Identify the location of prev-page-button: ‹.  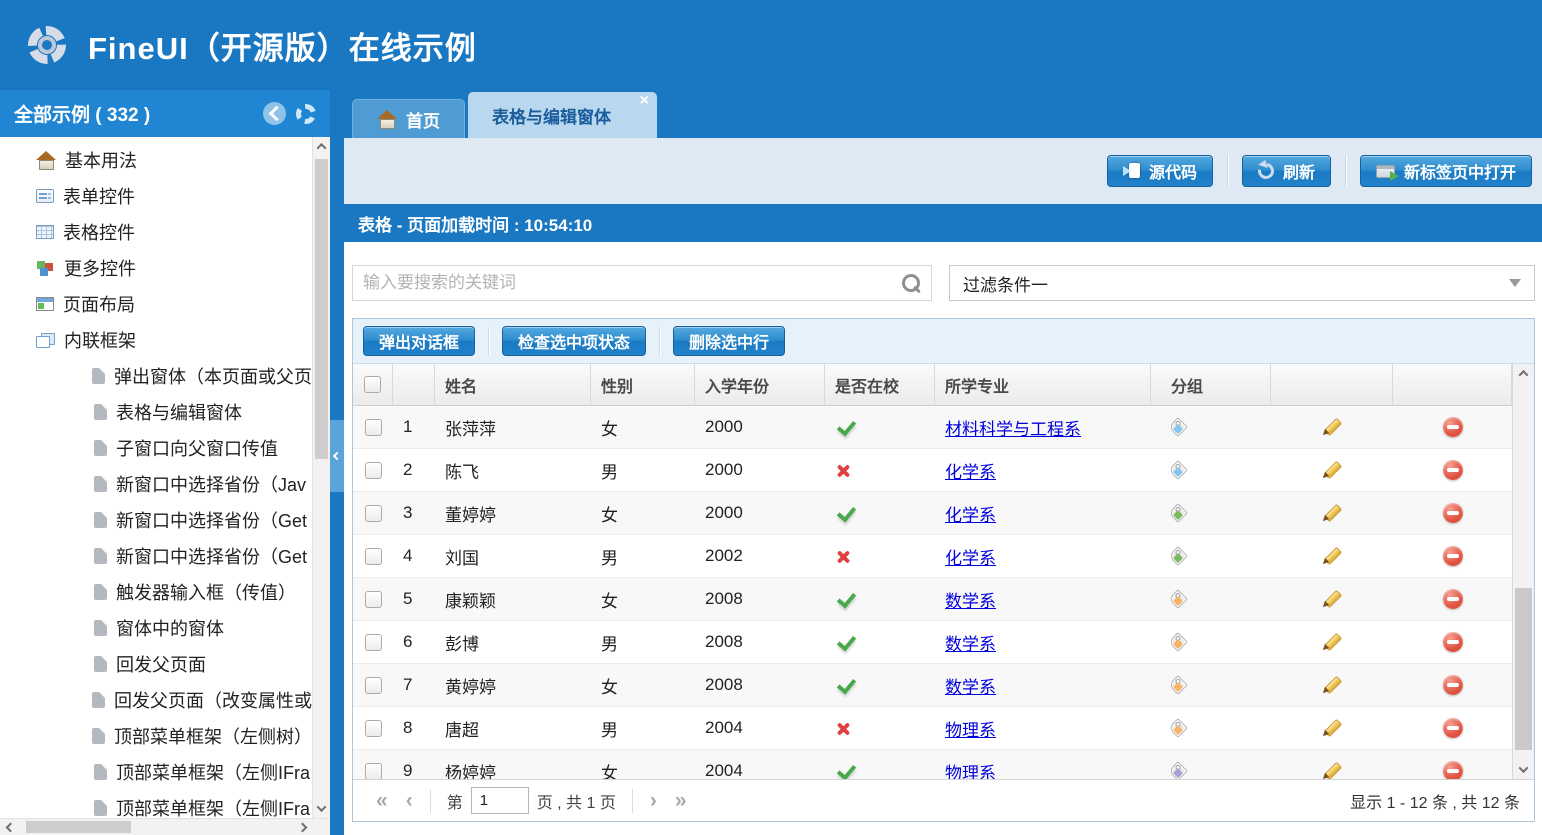
(409, 800).